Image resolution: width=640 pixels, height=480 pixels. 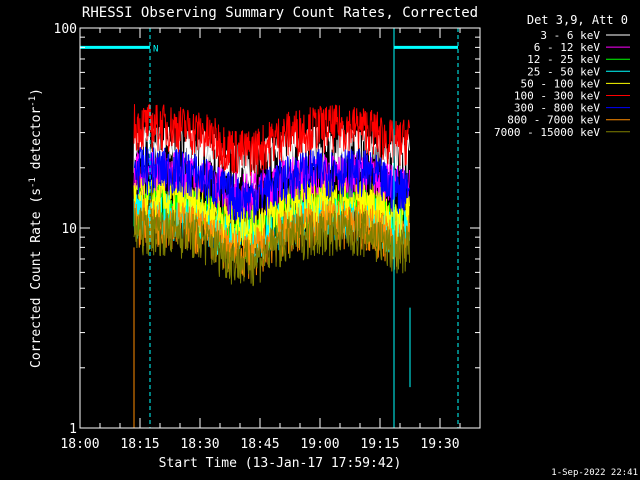 I want to click on x-tick-label: 18:00, so click(x=79, y=444).